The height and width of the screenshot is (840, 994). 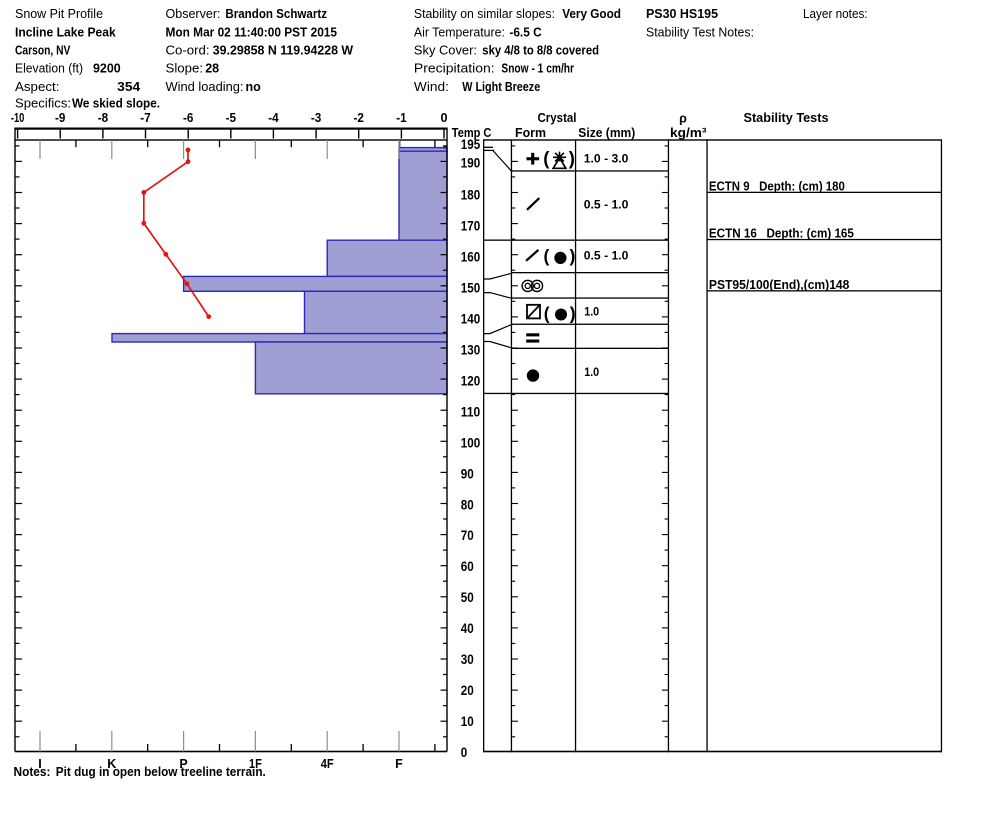 What do you see at coordinates (470, 163) in the screenshot?
I see `svg-text: 190` at bounding box center [470, 163].